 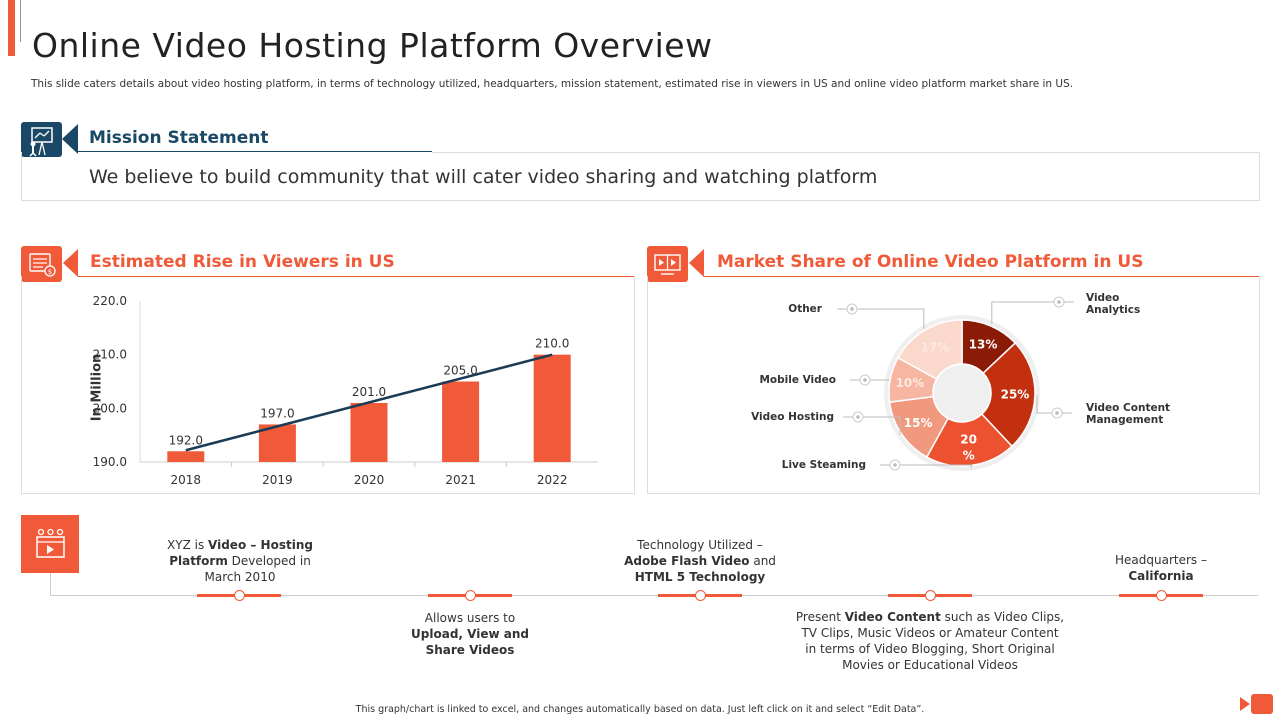 I want to click on page-title: Online Video Hosting Platform Overview, so click(x=372, y=45).